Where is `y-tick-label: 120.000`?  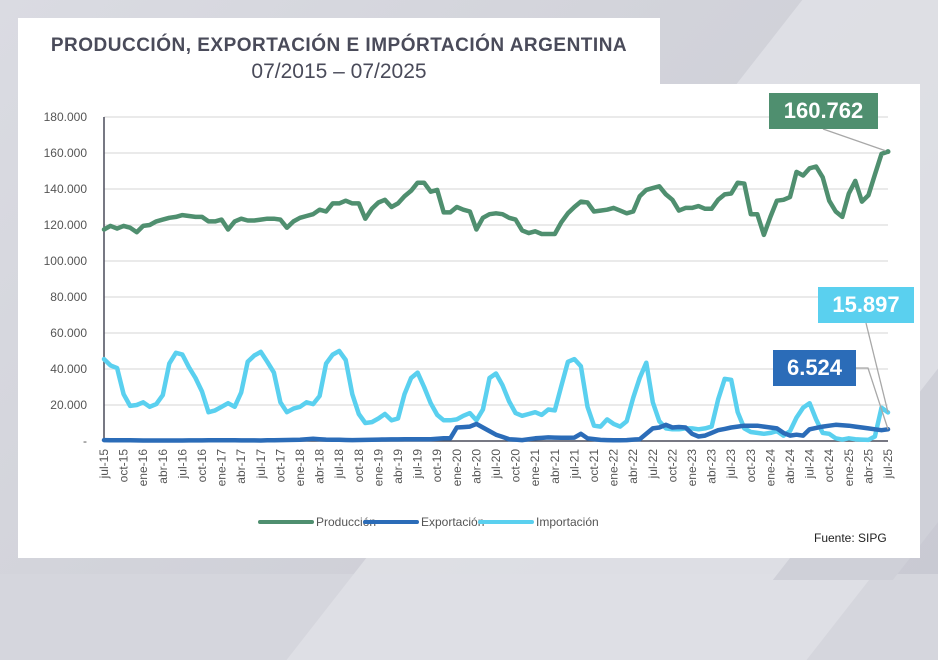
y-tick-label: 120.000 is located at coordinates (66, 225).